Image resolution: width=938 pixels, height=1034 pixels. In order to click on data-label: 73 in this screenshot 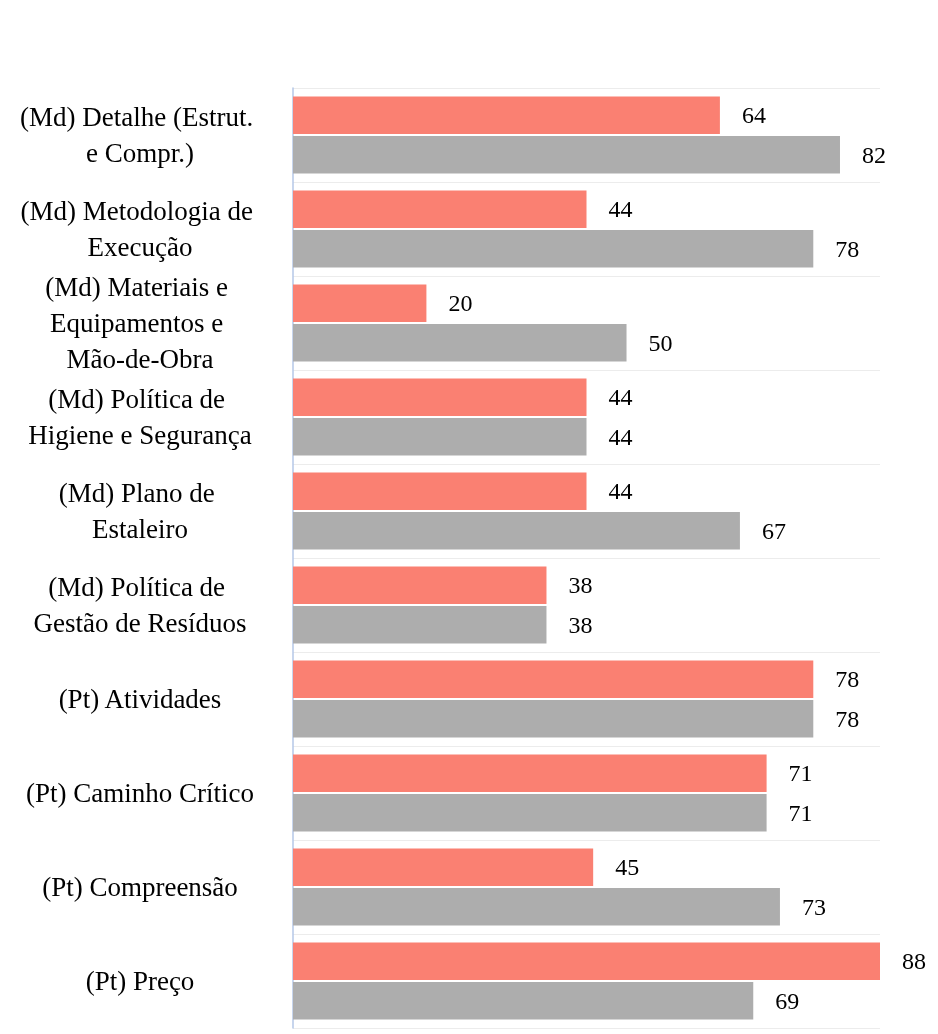, I will do `click(813, 906)`.